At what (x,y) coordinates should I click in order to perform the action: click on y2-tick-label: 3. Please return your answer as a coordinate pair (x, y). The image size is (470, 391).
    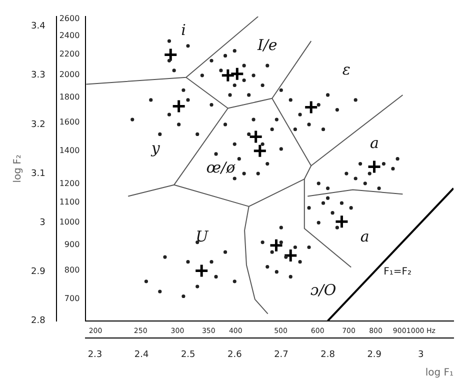
    Looking at the image, I should click on (43, 223).